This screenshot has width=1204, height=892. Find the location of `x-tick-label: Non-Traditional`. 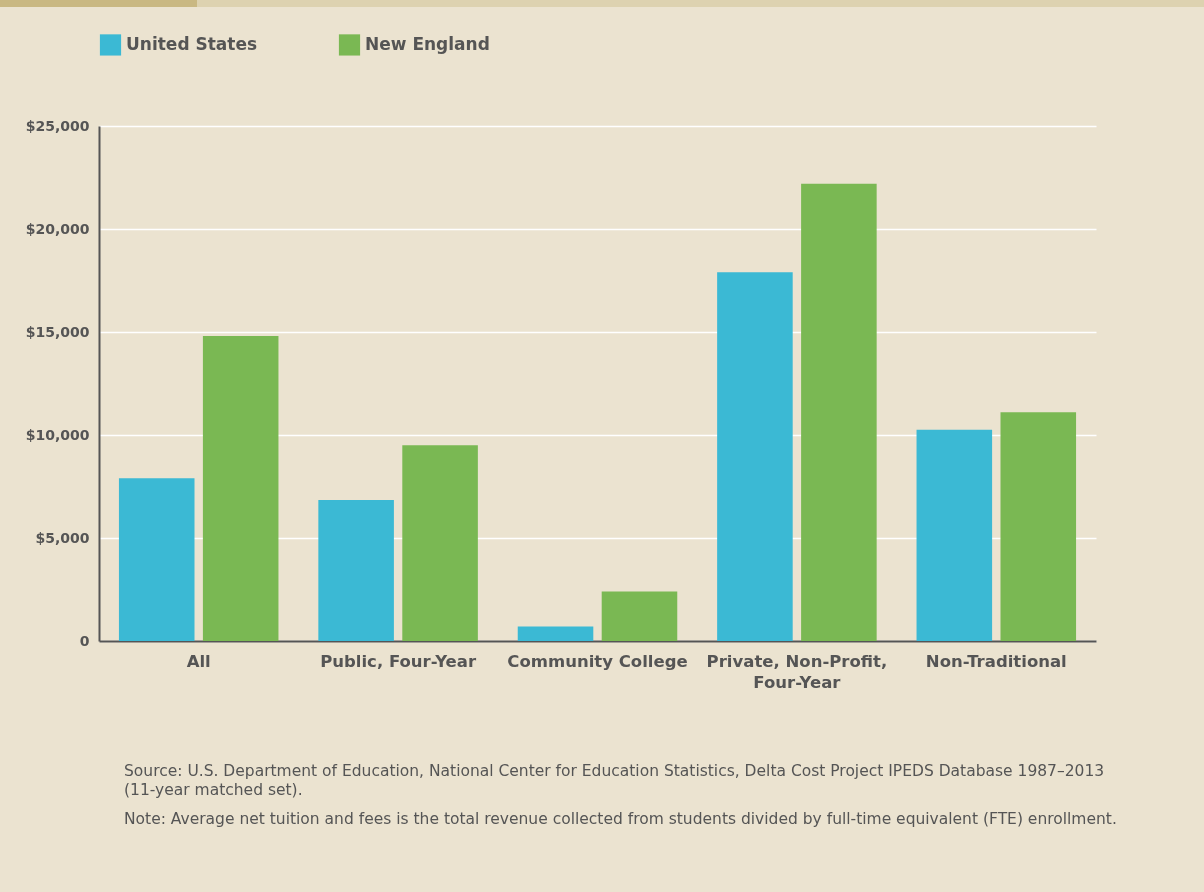

x-tick-label: Non-Traditional is located at coordinates (996, 661).